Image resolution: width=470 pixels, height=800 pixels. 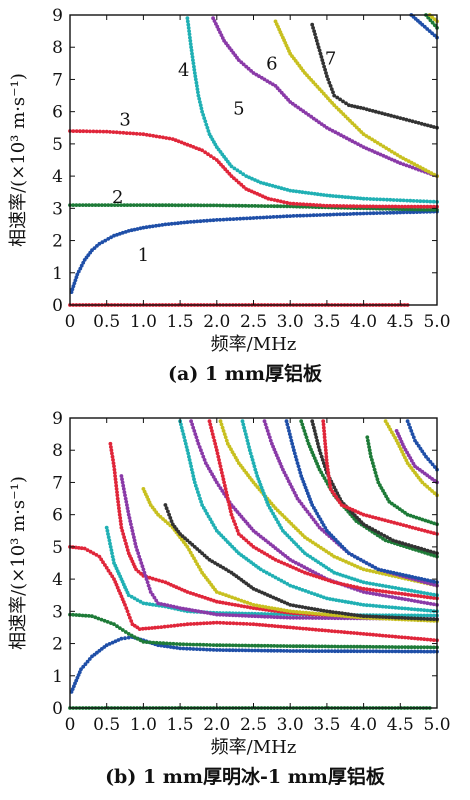 What do you see at coordinates (57, 612) in the screenshot?
I see `y-tick-label: 3` at bounding box center [57, 612].